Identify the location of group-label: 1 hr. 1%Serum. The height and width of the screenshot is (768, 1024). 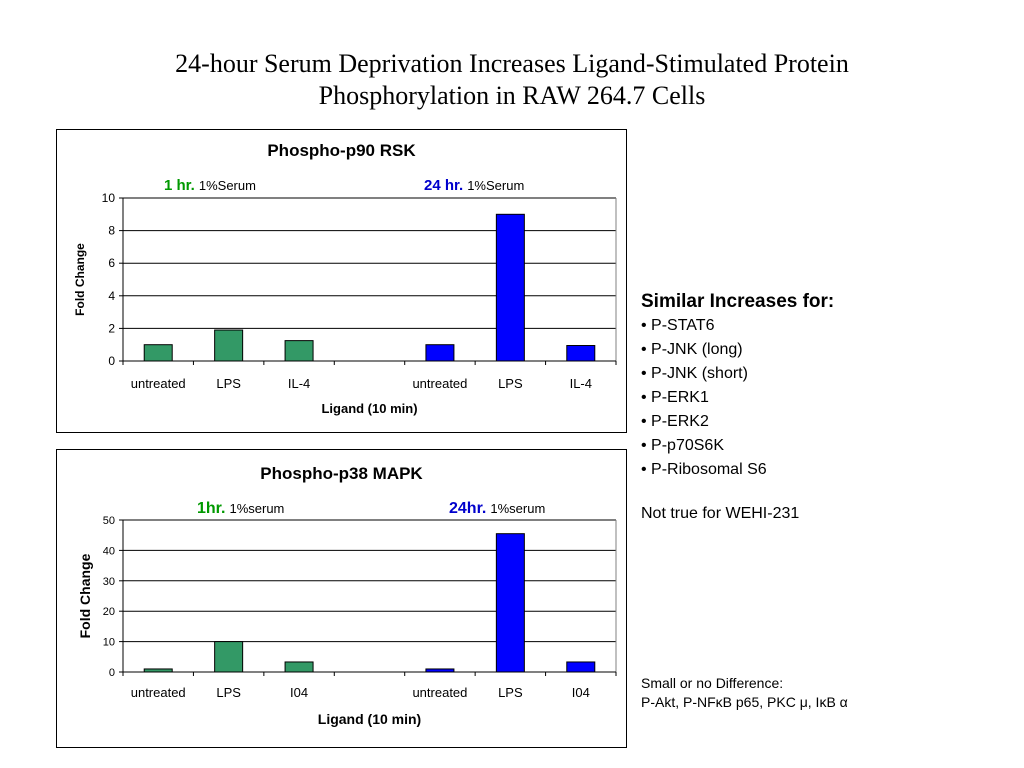
(210, 185).